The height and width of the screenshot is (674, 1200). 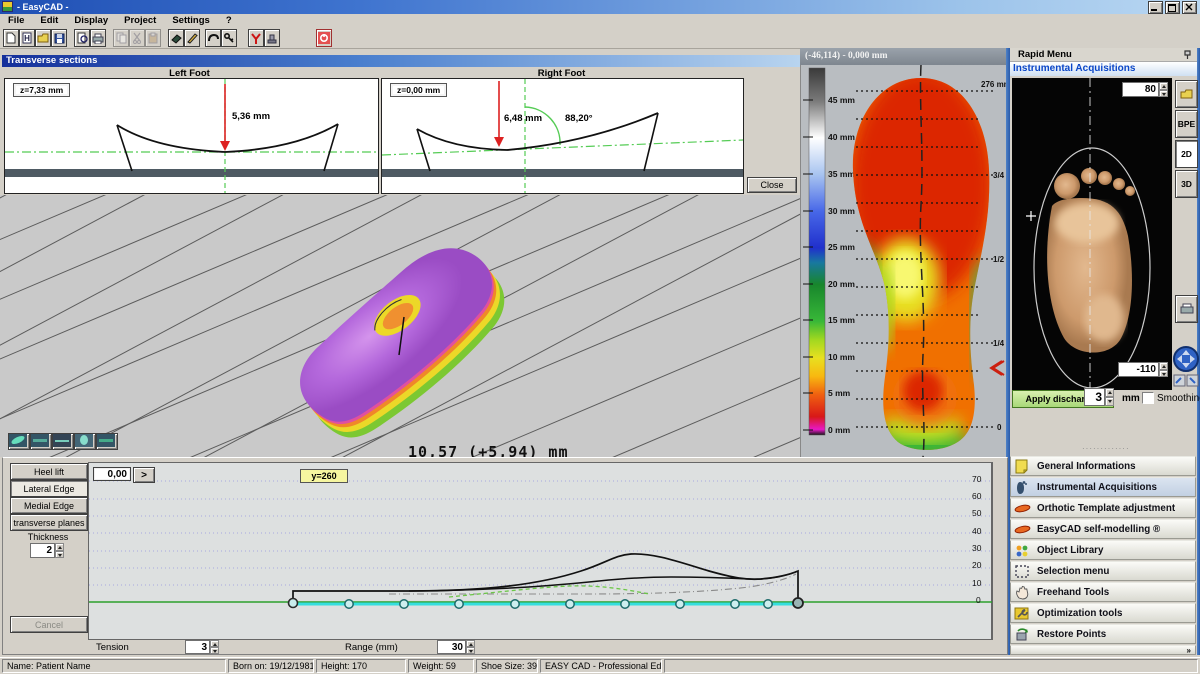 What do you see at coordinates (1103, 69) in the screenshot?
I see `instrumental-acquisitions-header: Instrumental Acquisitions` at bounding box center [1103, 69].